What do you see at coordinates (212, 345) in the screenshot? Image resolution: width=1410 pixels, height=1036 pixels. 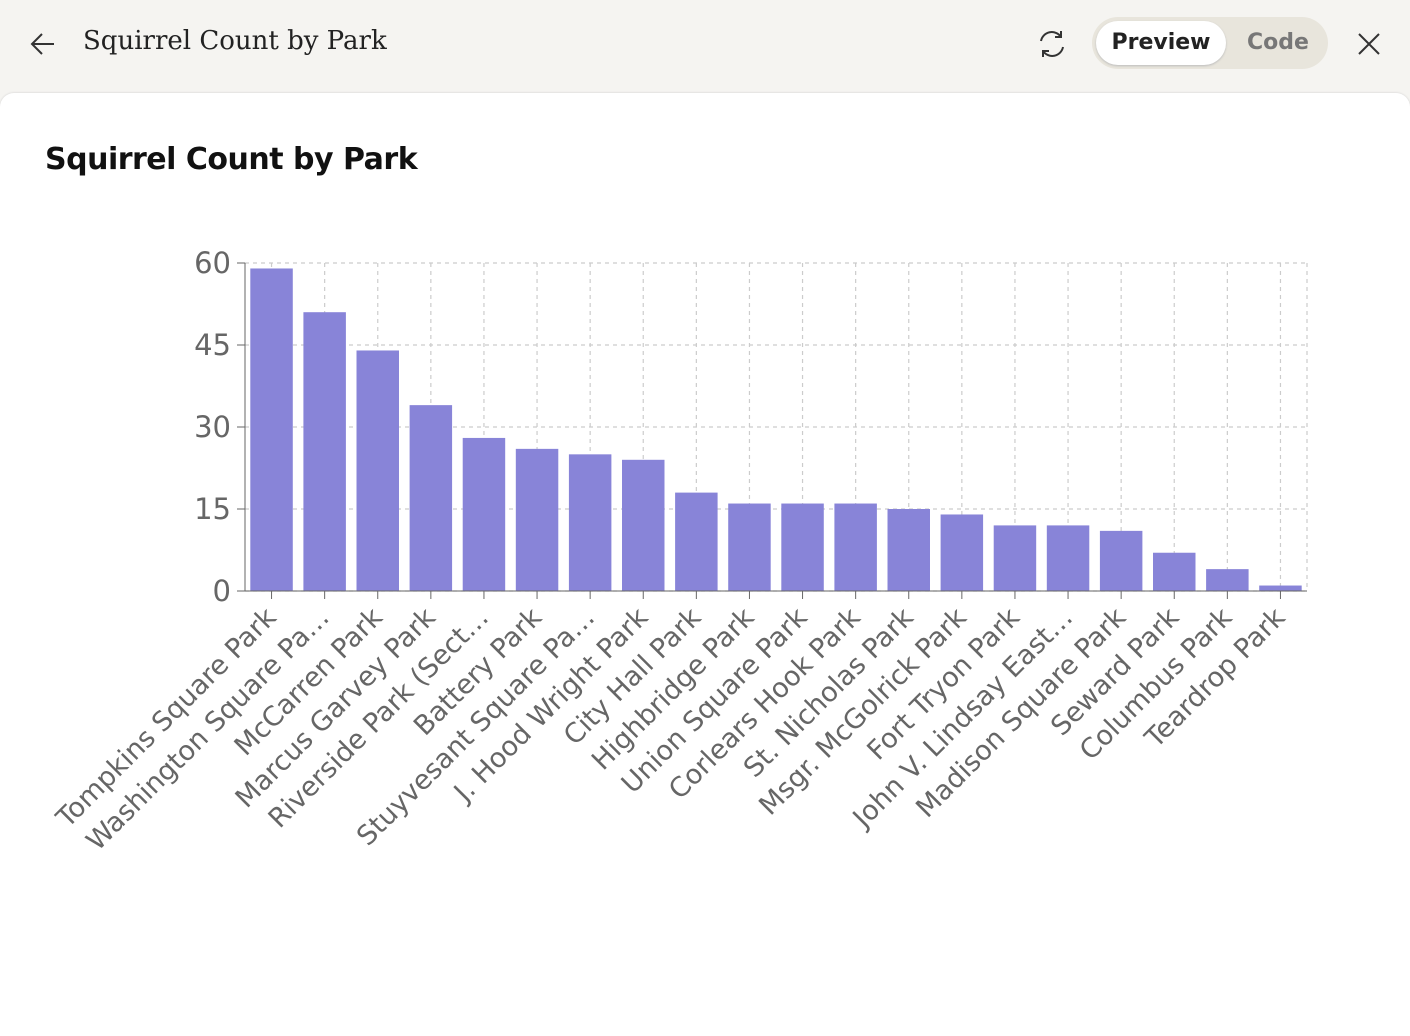 I see `y-tick-label: 45` at bounding box center [212, 345].